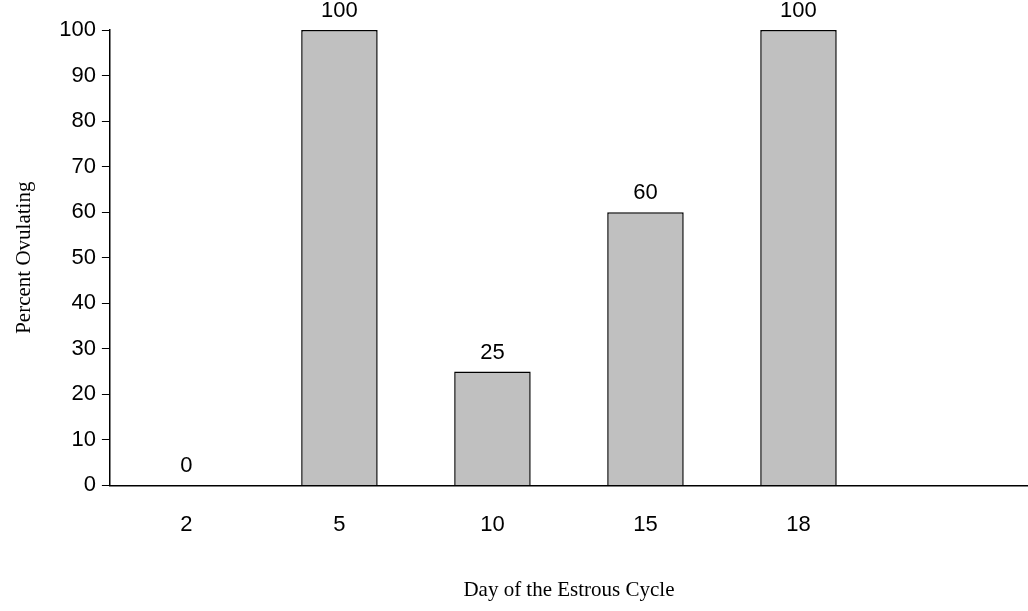 Image resolution: width=1028 pixels, height=611 pixels. What do you see at coordinates (83, 302) in the screenshot?
I see `y-tick-label: 40` at bounding box center [83, 302].